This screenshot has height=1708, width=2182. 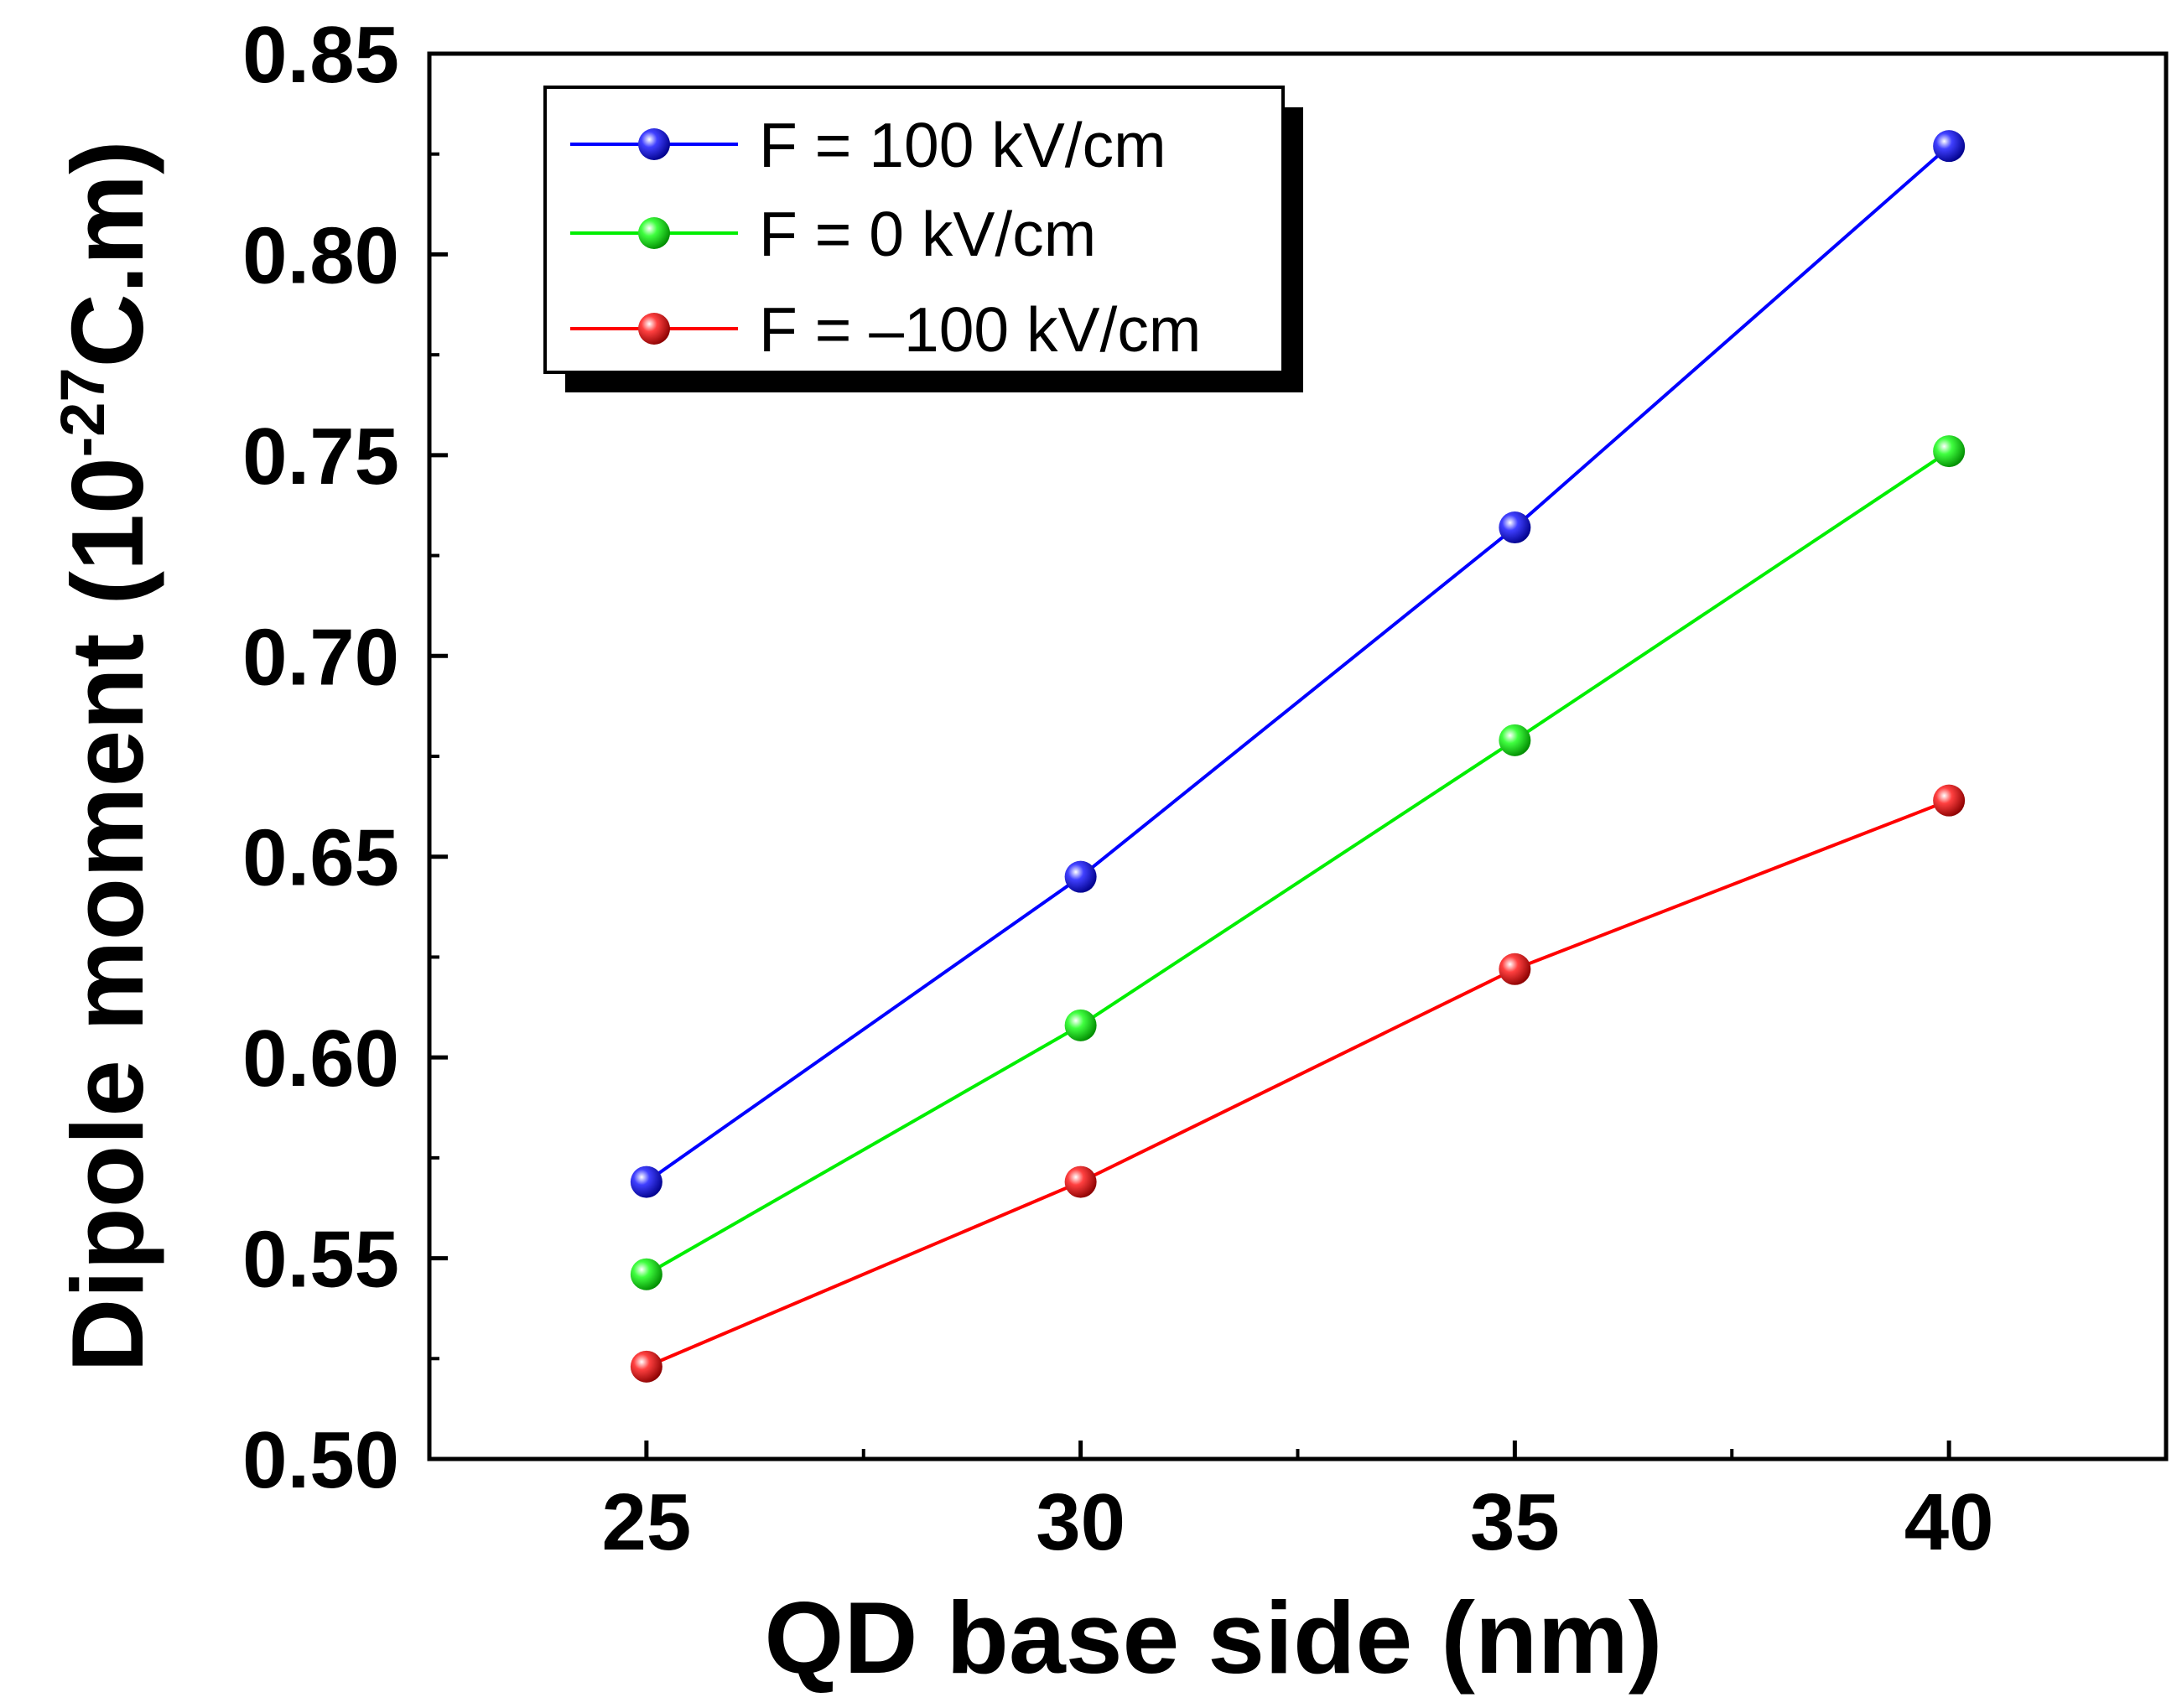 I want to click on y-tick-label: 0.50, so click(x=320, y=1460).